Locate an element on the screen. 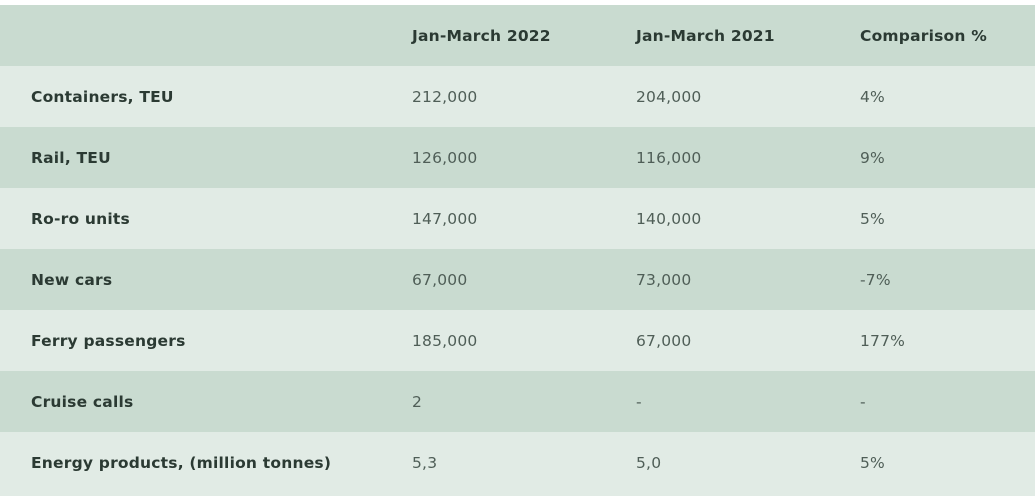 The width and height of the screenshot is (1035, 496). value-2021: 116,000 is located at coordinates (669, 157).